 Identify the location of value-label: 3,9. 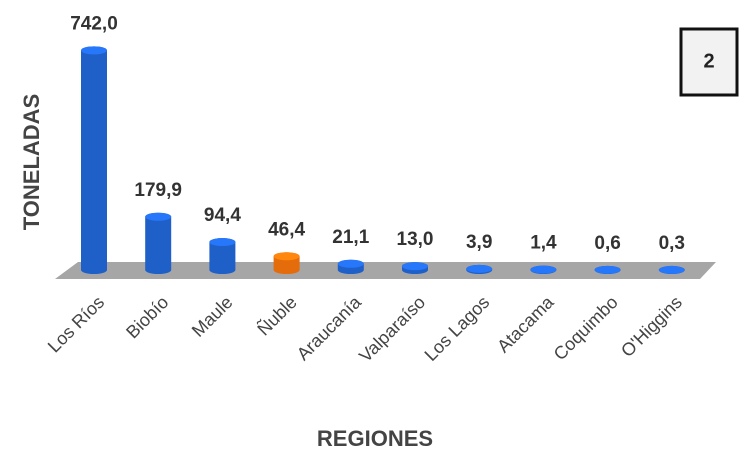
(479, 242).